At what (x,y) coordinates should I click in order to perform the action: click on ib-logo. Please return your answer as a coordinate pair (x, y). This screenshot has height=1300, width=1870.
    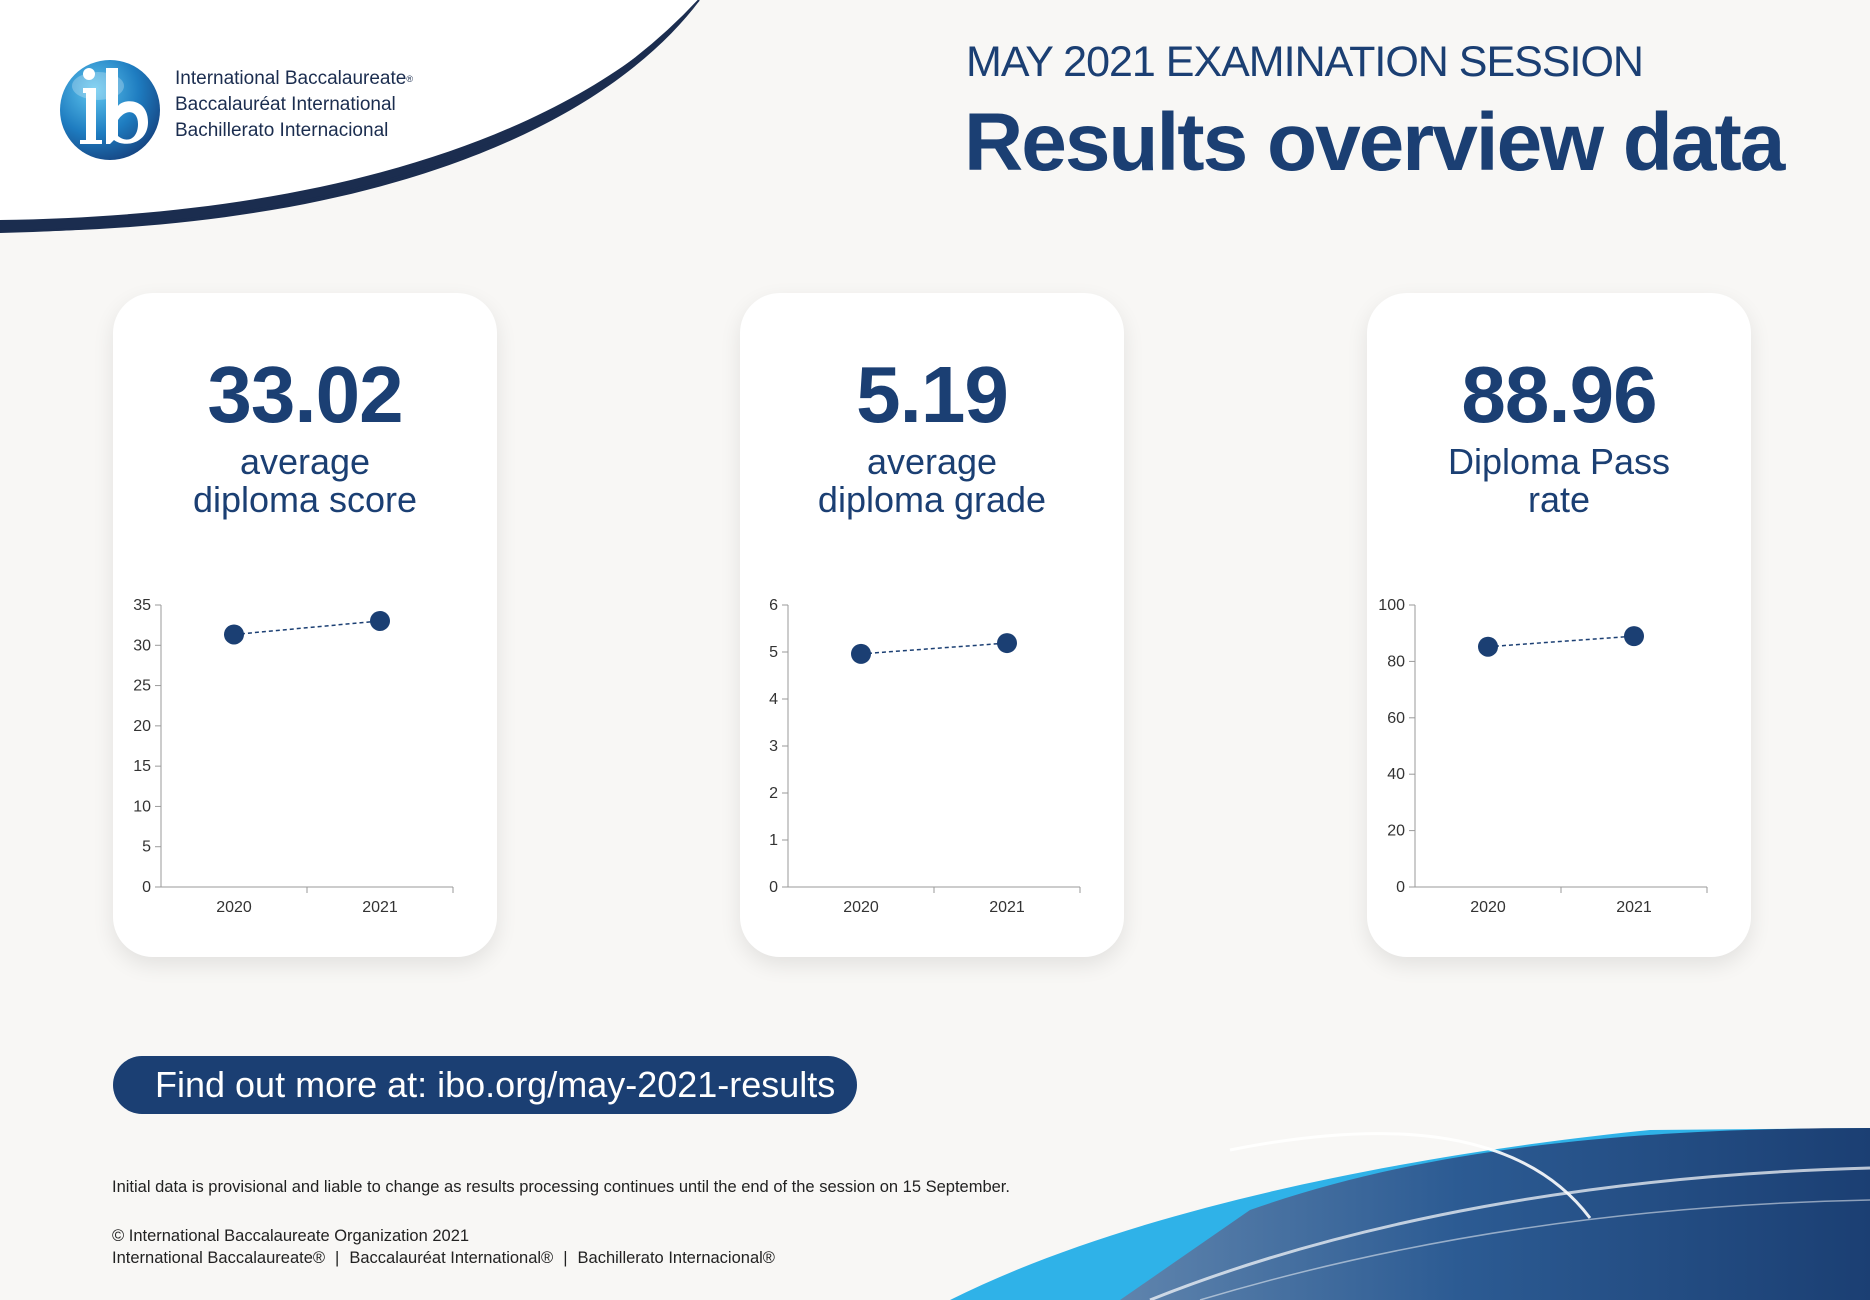
    Looking at the image, I should click on (110, 110).